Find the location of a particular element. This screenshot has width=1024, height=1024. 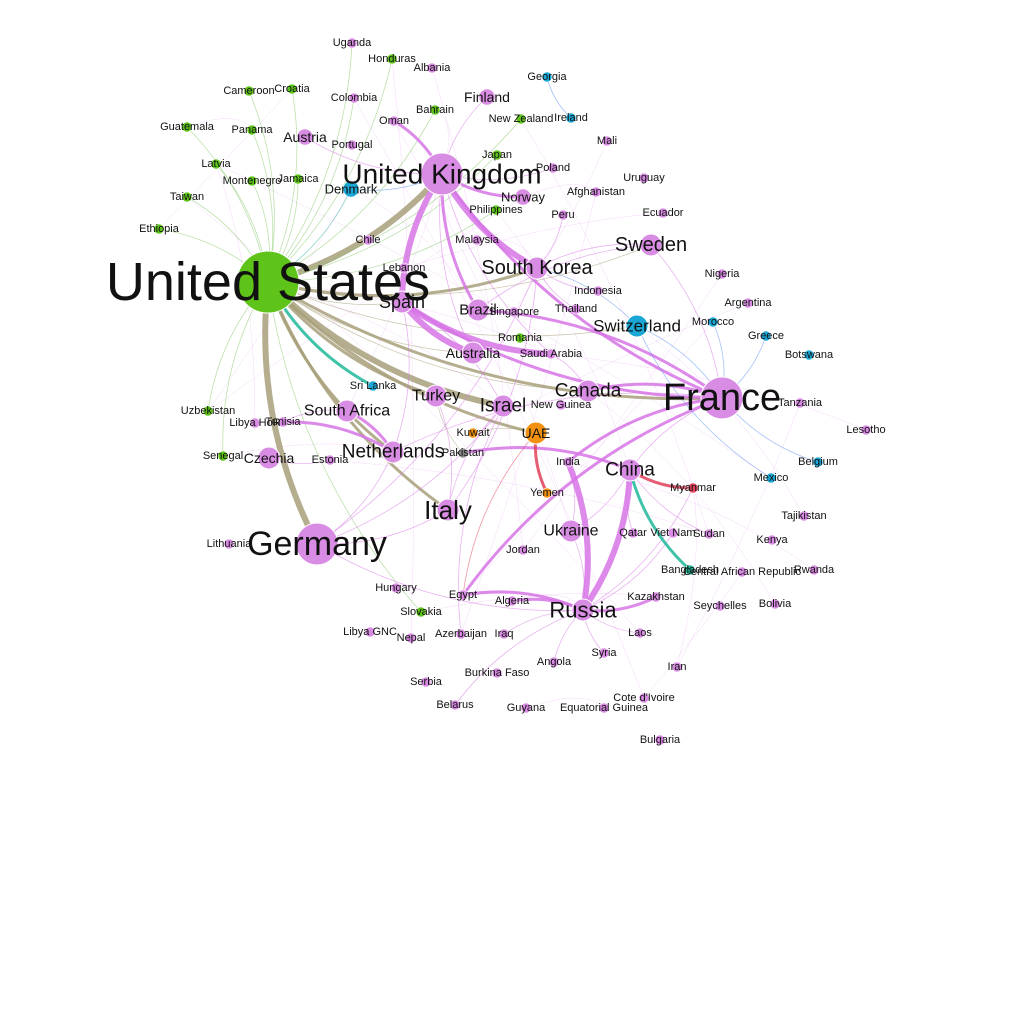

node-india is located at coordinates (568, 462).